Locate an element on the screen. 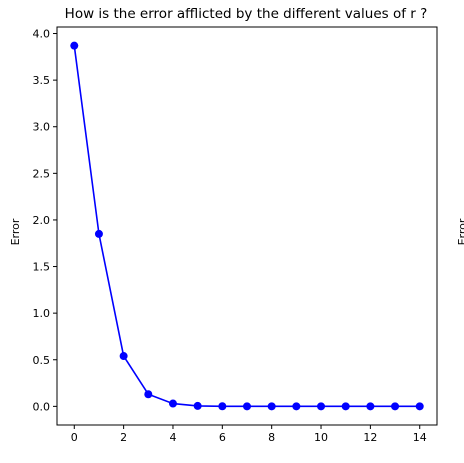 This screenshot has width=464, height=463. y-axis-label: Error is located at coordinates (15, 231).